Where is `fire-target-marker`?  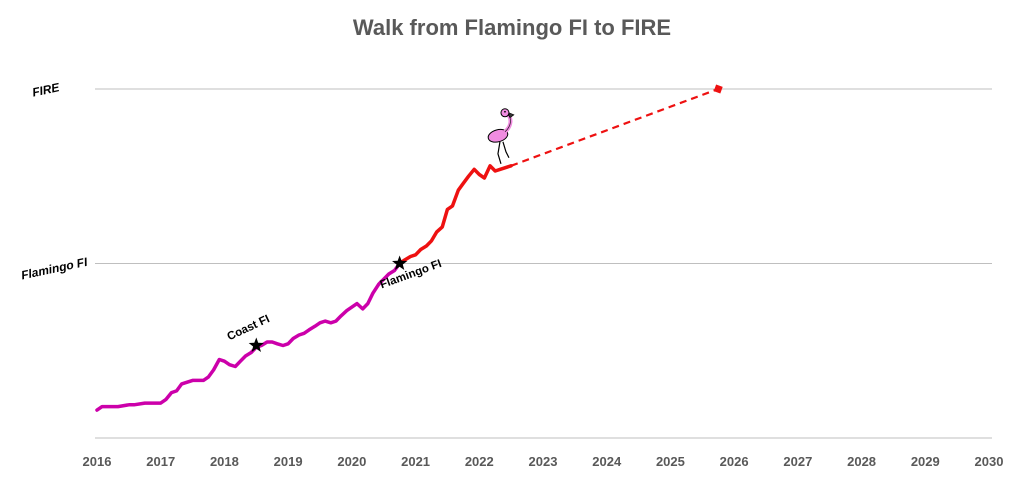
fire-target-marker is located at coordinates (718, 89).